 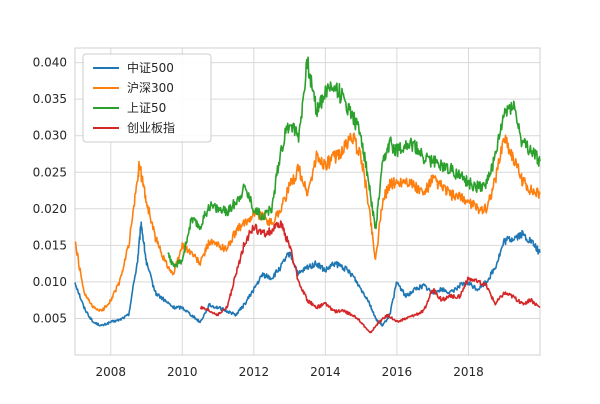 I want to click on y-tick-label: 0.015, so click(x=50, y=245).